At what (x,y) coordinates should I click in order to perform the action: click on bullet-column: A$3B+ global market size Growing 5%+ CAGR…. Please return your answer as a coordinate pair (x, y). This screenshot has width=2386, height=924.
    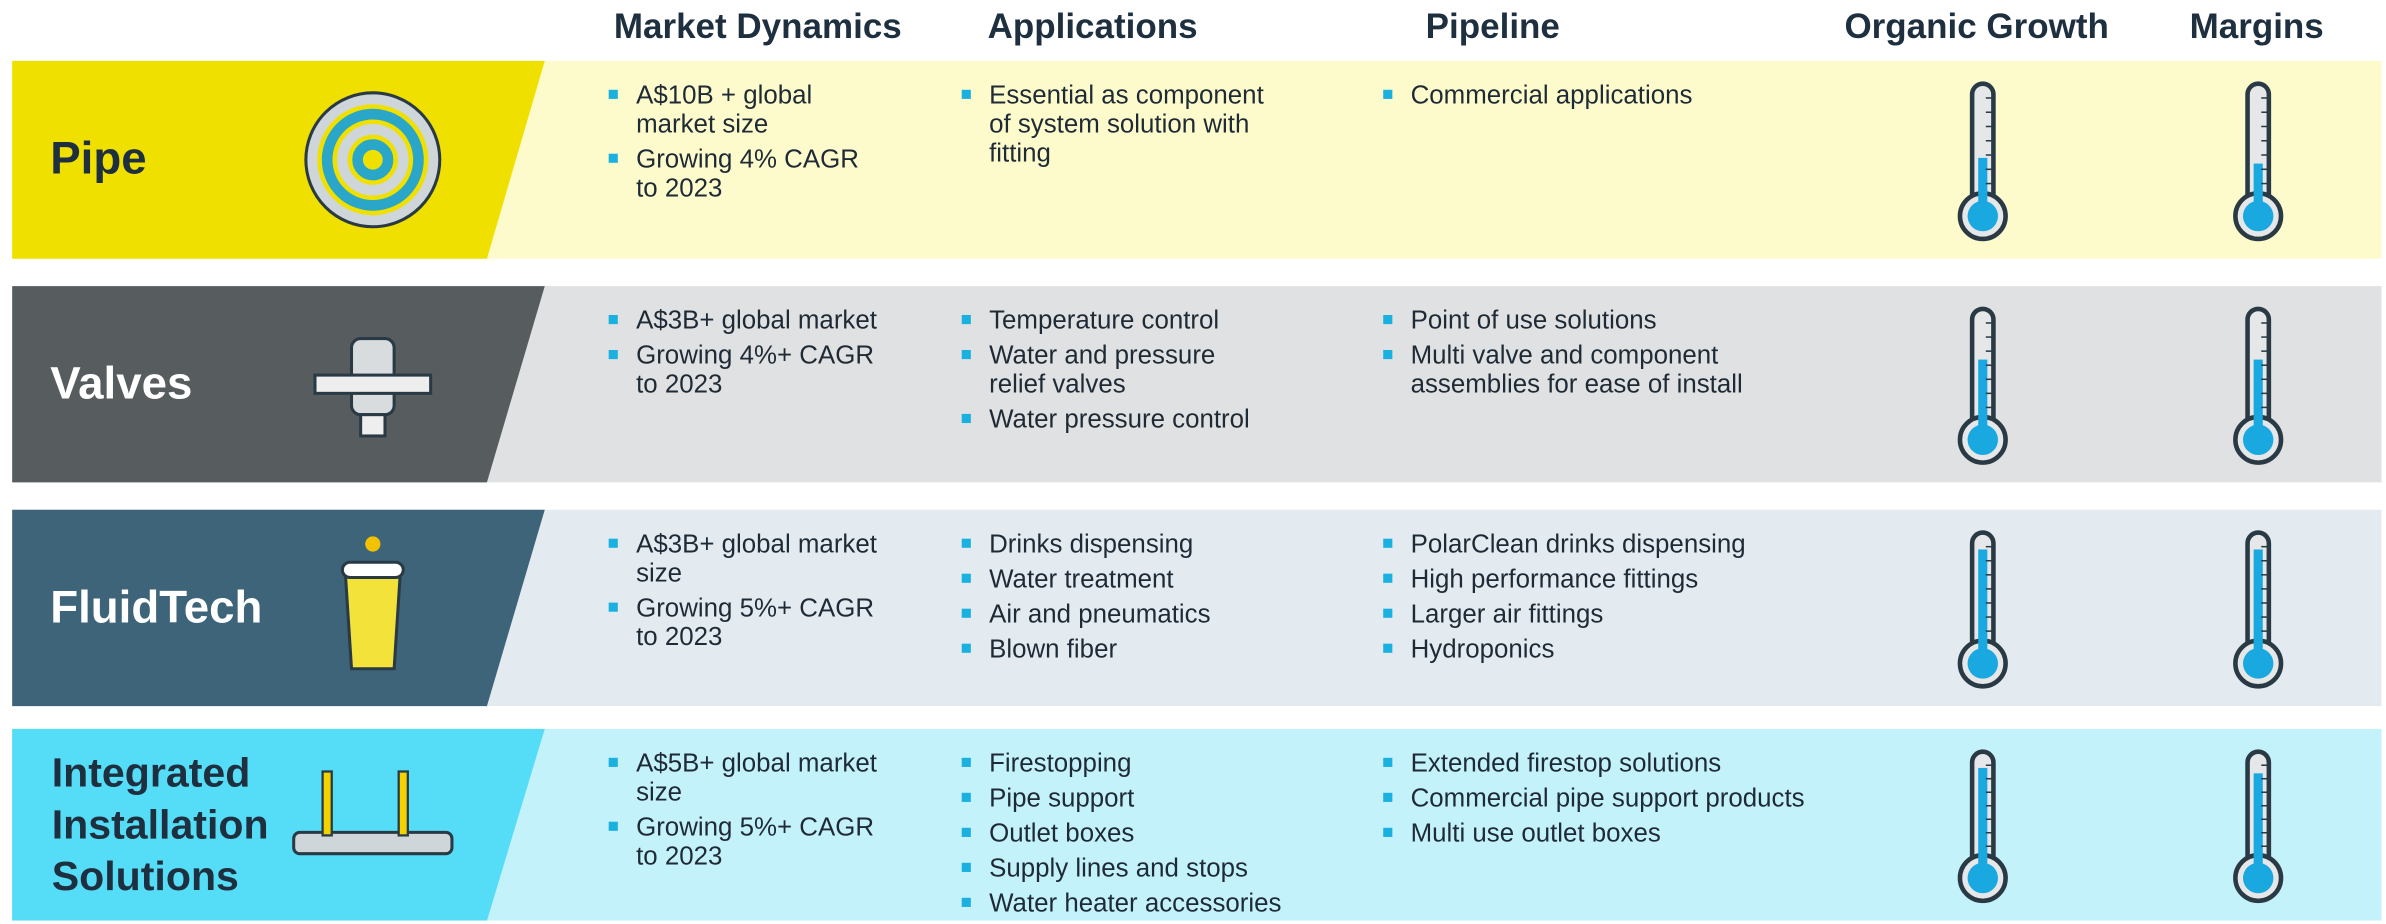
    Looking at the image, I should click on (742, 594).